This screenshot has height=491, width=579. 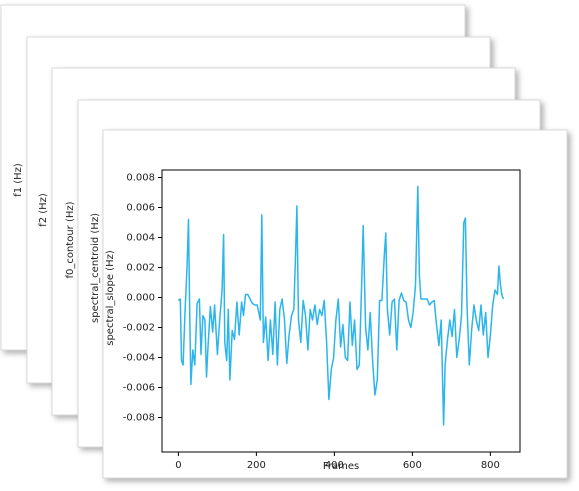 I want to click on y-axis-label: spectral_centroid (Hz), so click(x=95, y=268).